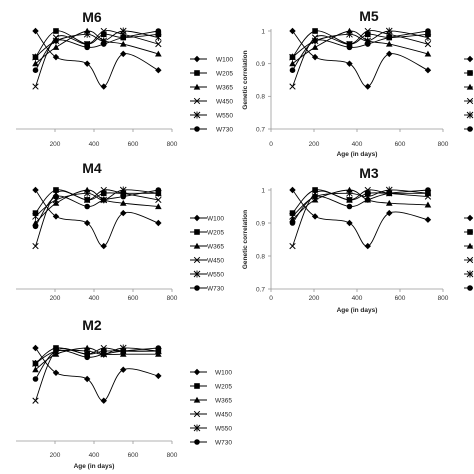 This screenshot has height=474, width=474. I want to click on y-axis-label: Genetic correlation, so click(245, 239).